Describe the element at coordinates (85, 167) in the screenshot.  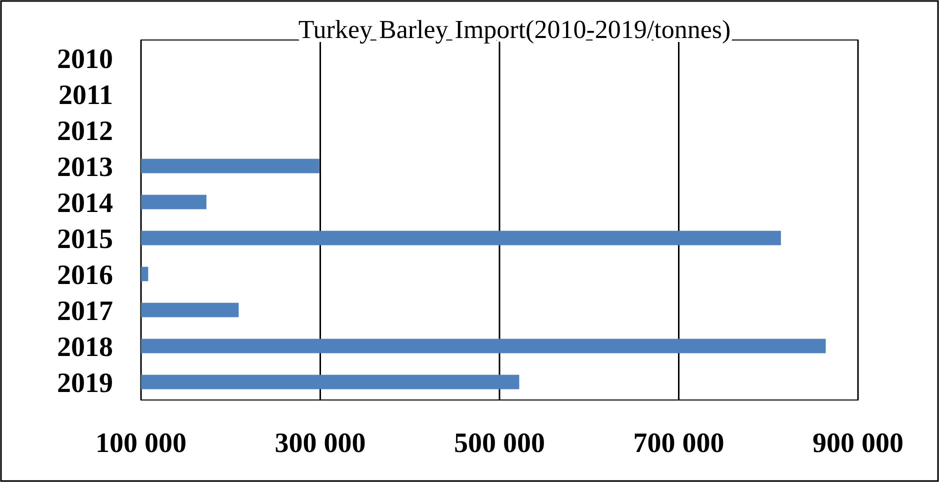
I see `y-tick-label: 2013` at that location.